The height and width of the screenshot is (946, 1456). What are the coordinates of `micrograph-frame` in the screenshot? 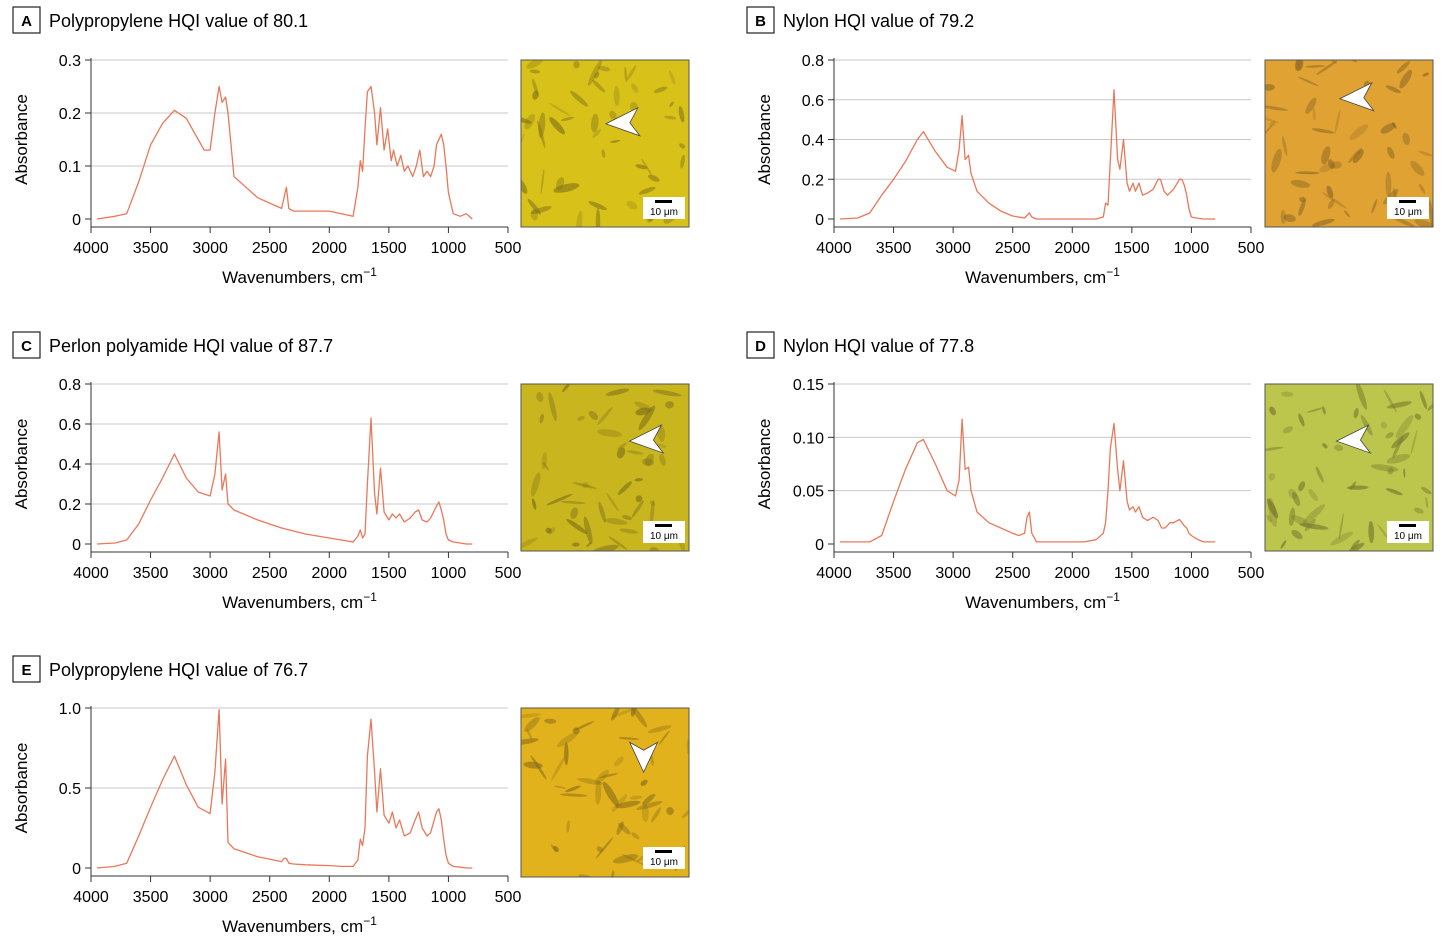 It's located at (605, 792).